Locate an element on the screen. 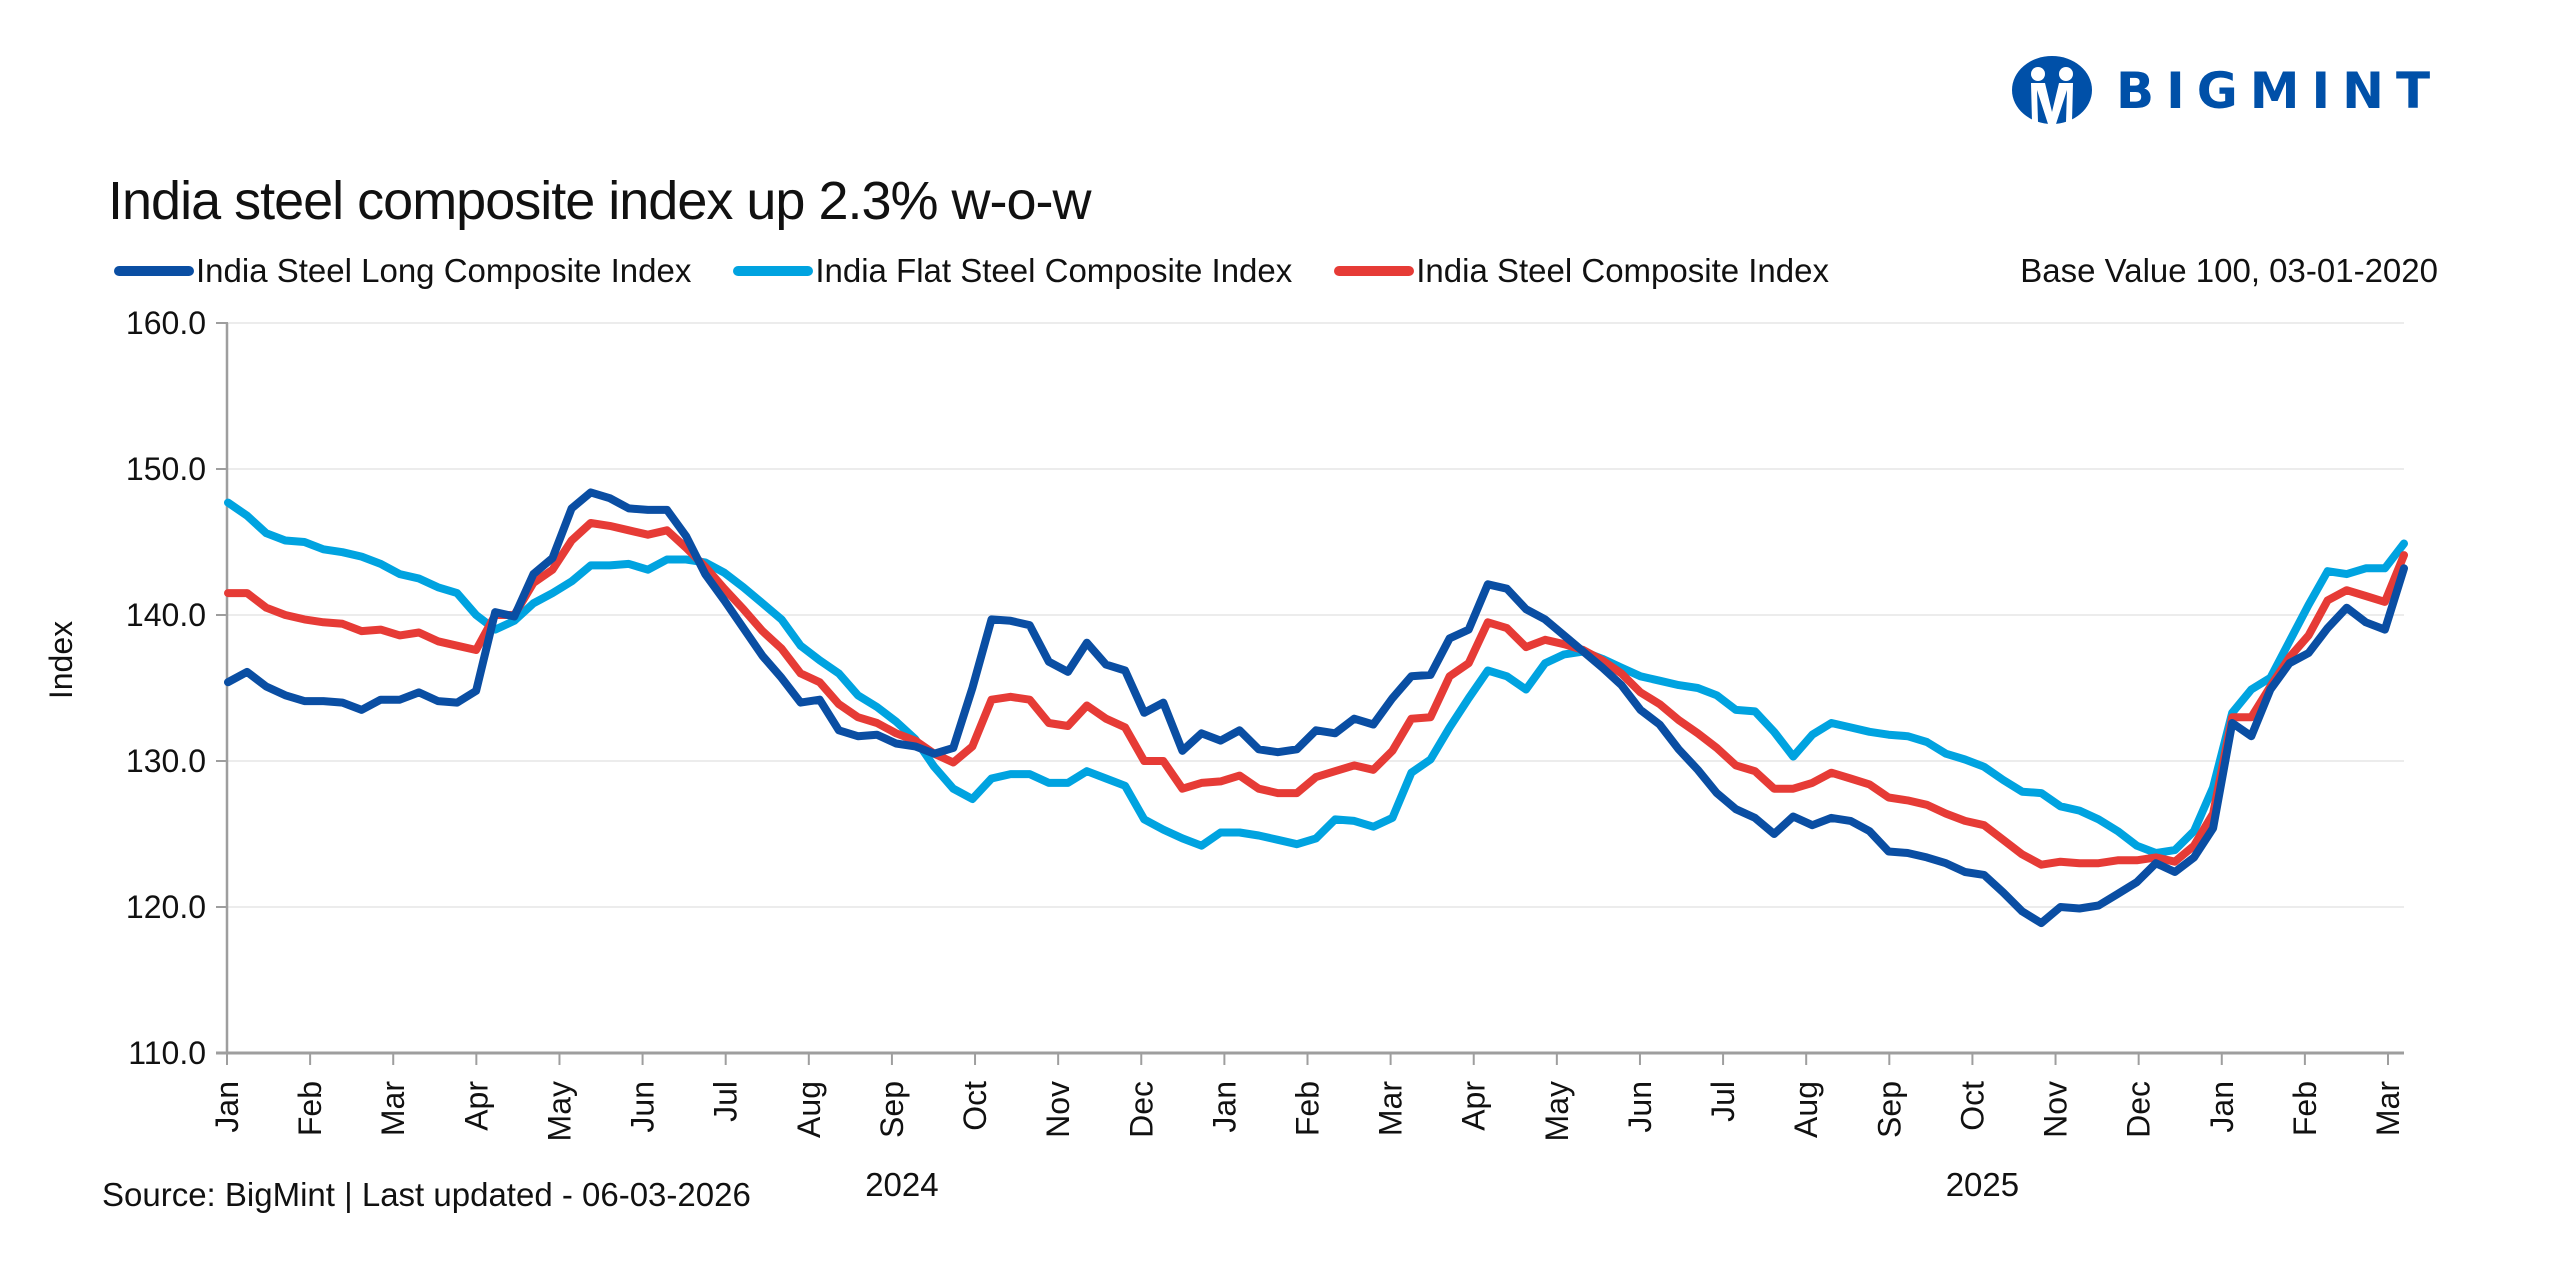 The width and height of the screenshot is (2560, 1280). y-axis: 110.0 120.0 130.0 140.0 150.0 160.0 is located at coordinates (177, 688).